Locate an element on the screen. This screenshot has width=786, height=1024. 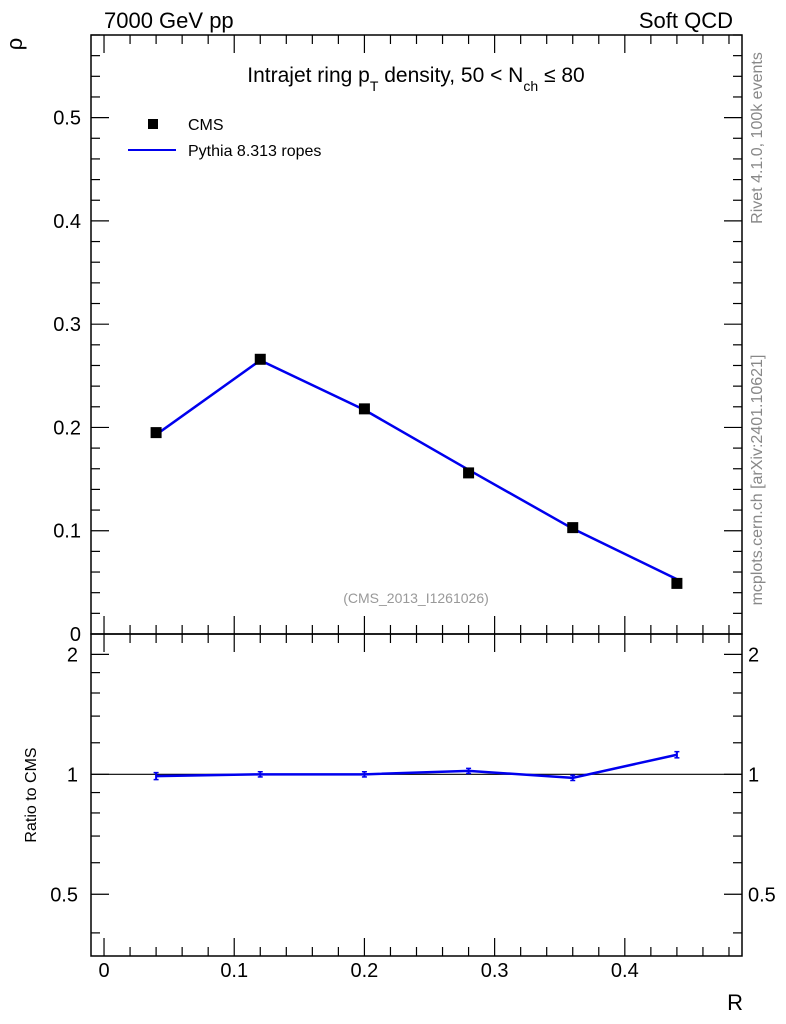
ratio-series is located at coordinates (416, 766).